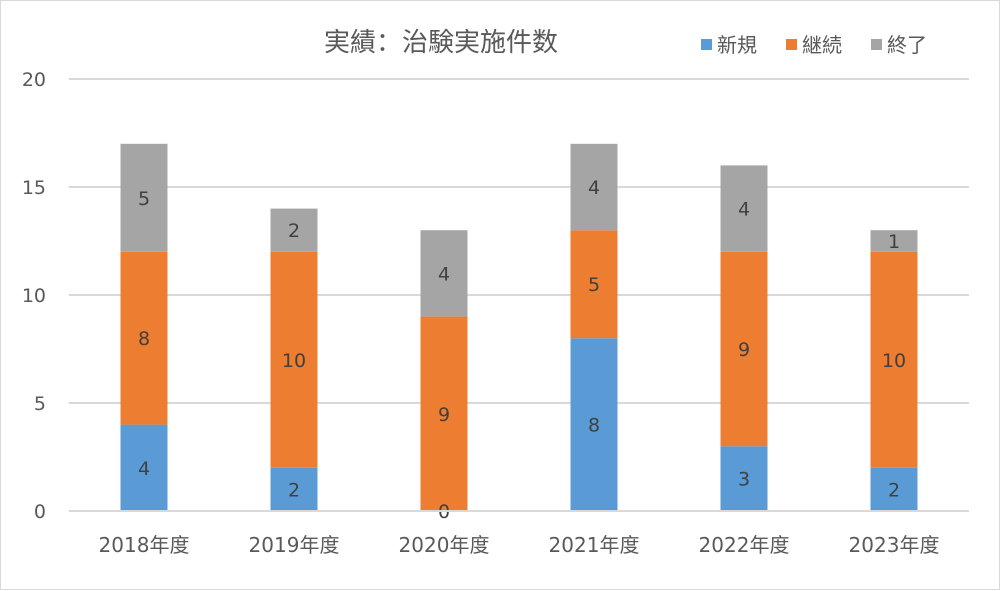 This screenshot has height=591, width=1000. Describe the element at coordinates (519, 533) in the screenshot. I see `x-axis: 2018年度 2019年度 2020年度 2021年度 2022年度 2023年度` at that location.